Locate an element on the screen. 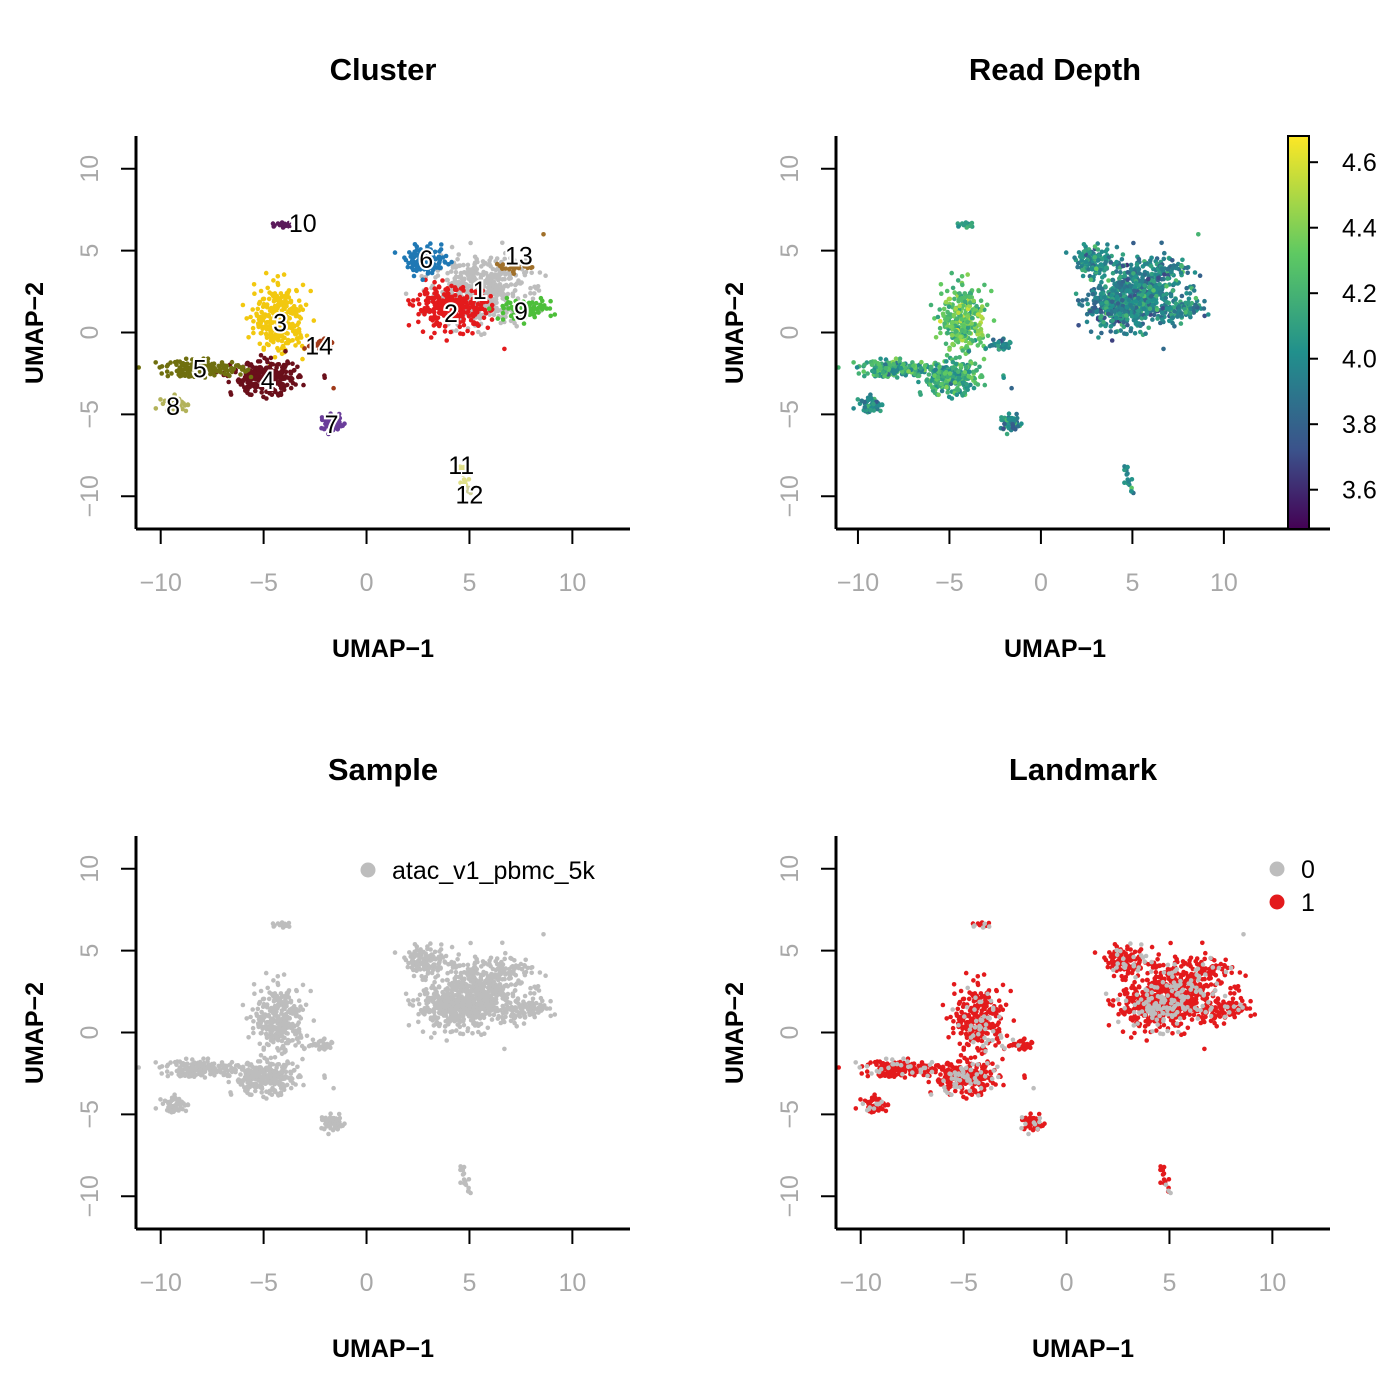  y-tick-label: −5 is located at coordinates (790, 414).